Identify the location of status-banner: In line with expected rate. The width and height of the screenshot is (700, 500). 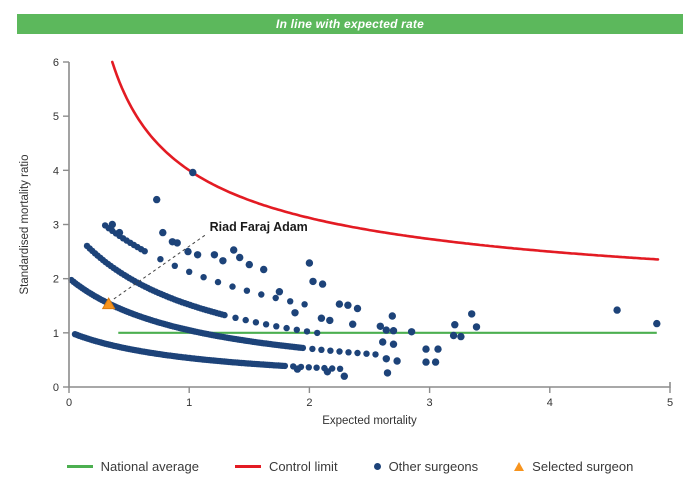
(350, 24).